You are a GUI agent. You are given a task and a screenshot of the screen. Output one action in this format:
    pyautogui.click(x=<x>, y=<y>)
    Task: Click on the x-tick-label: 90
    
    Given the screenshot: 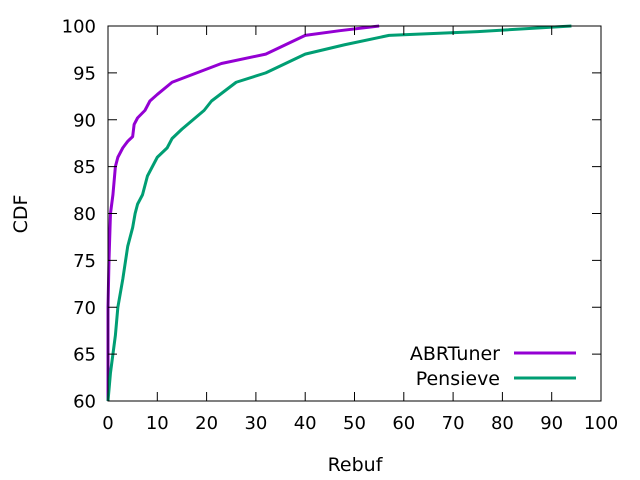 What is the action you would take?
    pyautogui.click(x=551, y=423)
    